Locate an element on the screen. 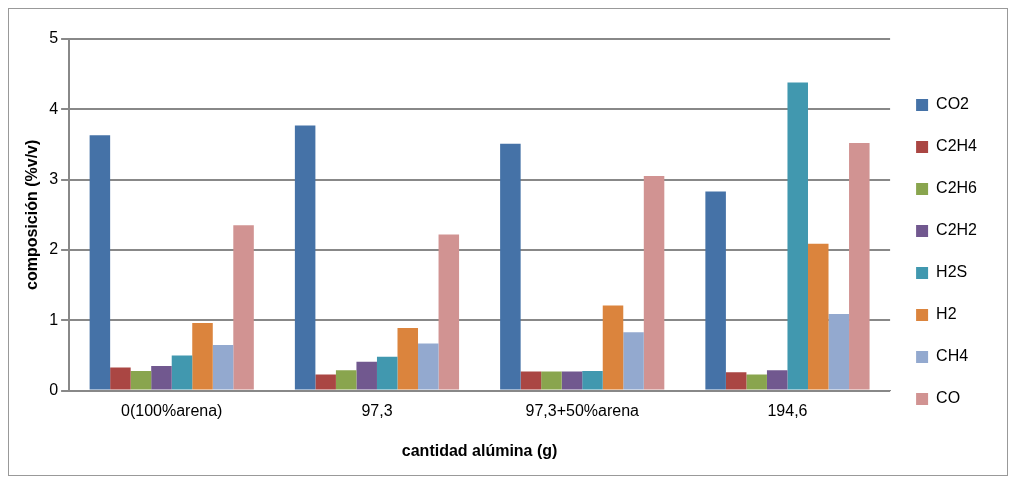 The width and height of the screenshot is (1018, 486). y-axis-title: composición (%v/v) is located at coordinates (32, 214).